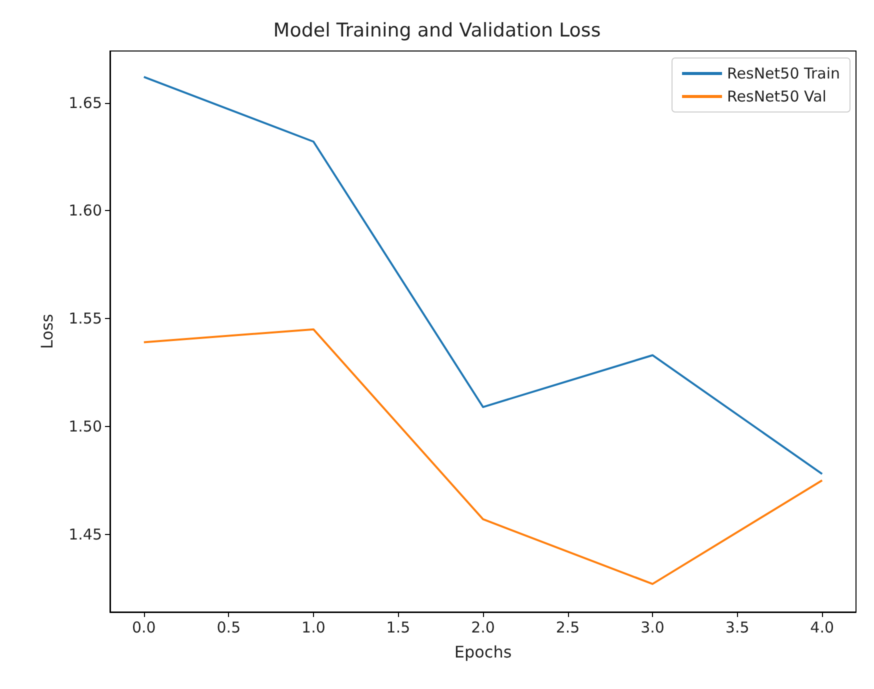 This screenshot has height=689, width=874. What do you see at coordinates (85, 211) in the screenshot?
I see `y-tick-label: 1.60` at bounding box center [85, 211].